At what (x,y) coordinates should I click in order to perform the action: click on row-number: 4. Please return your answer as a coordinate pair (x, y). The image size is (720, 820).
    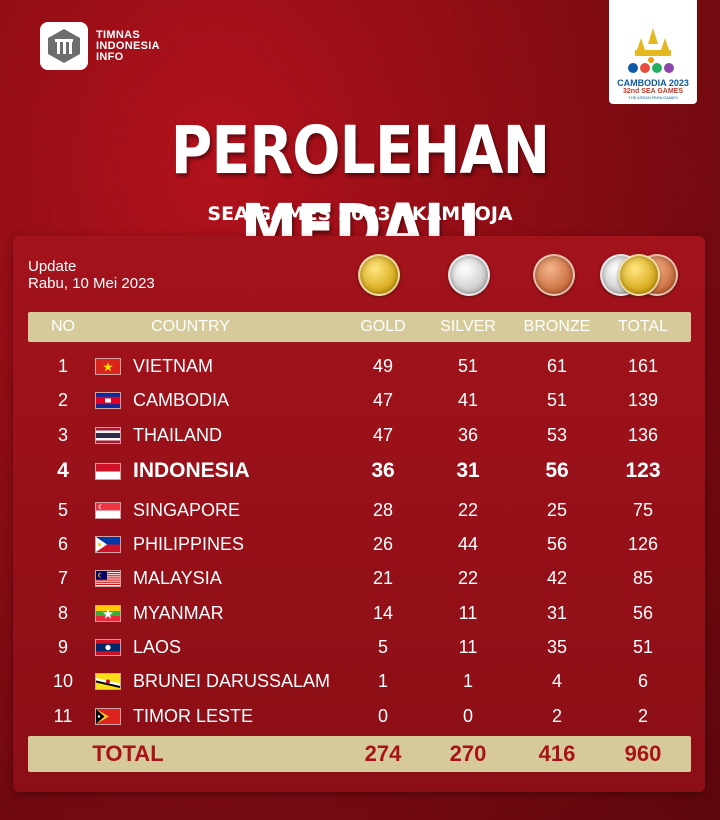
    Looking at the image, I should click on (63, 470).